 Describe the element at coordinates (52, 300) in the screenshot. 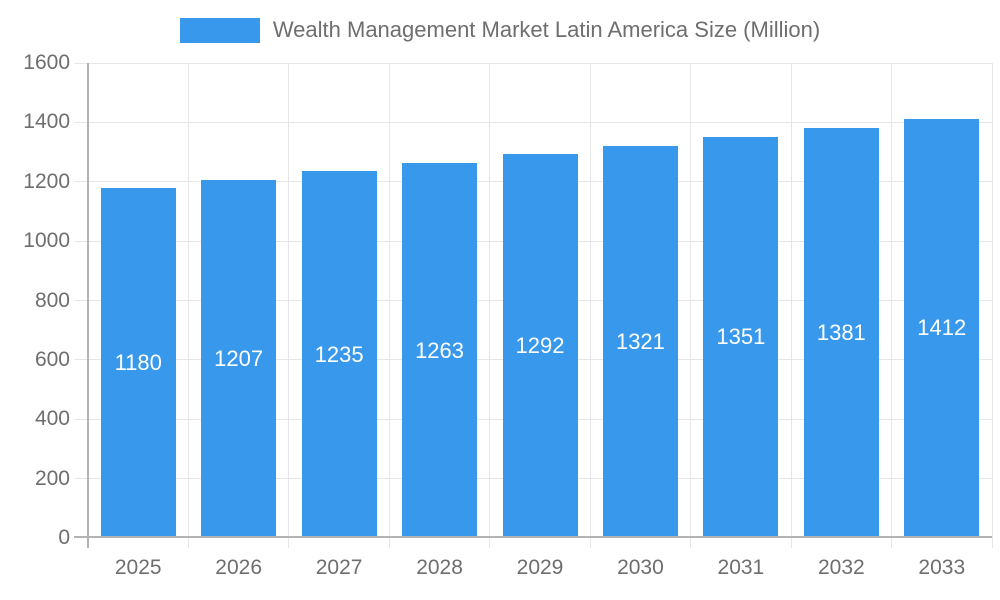

I see `y-axis-tick-label: 800` at that location.